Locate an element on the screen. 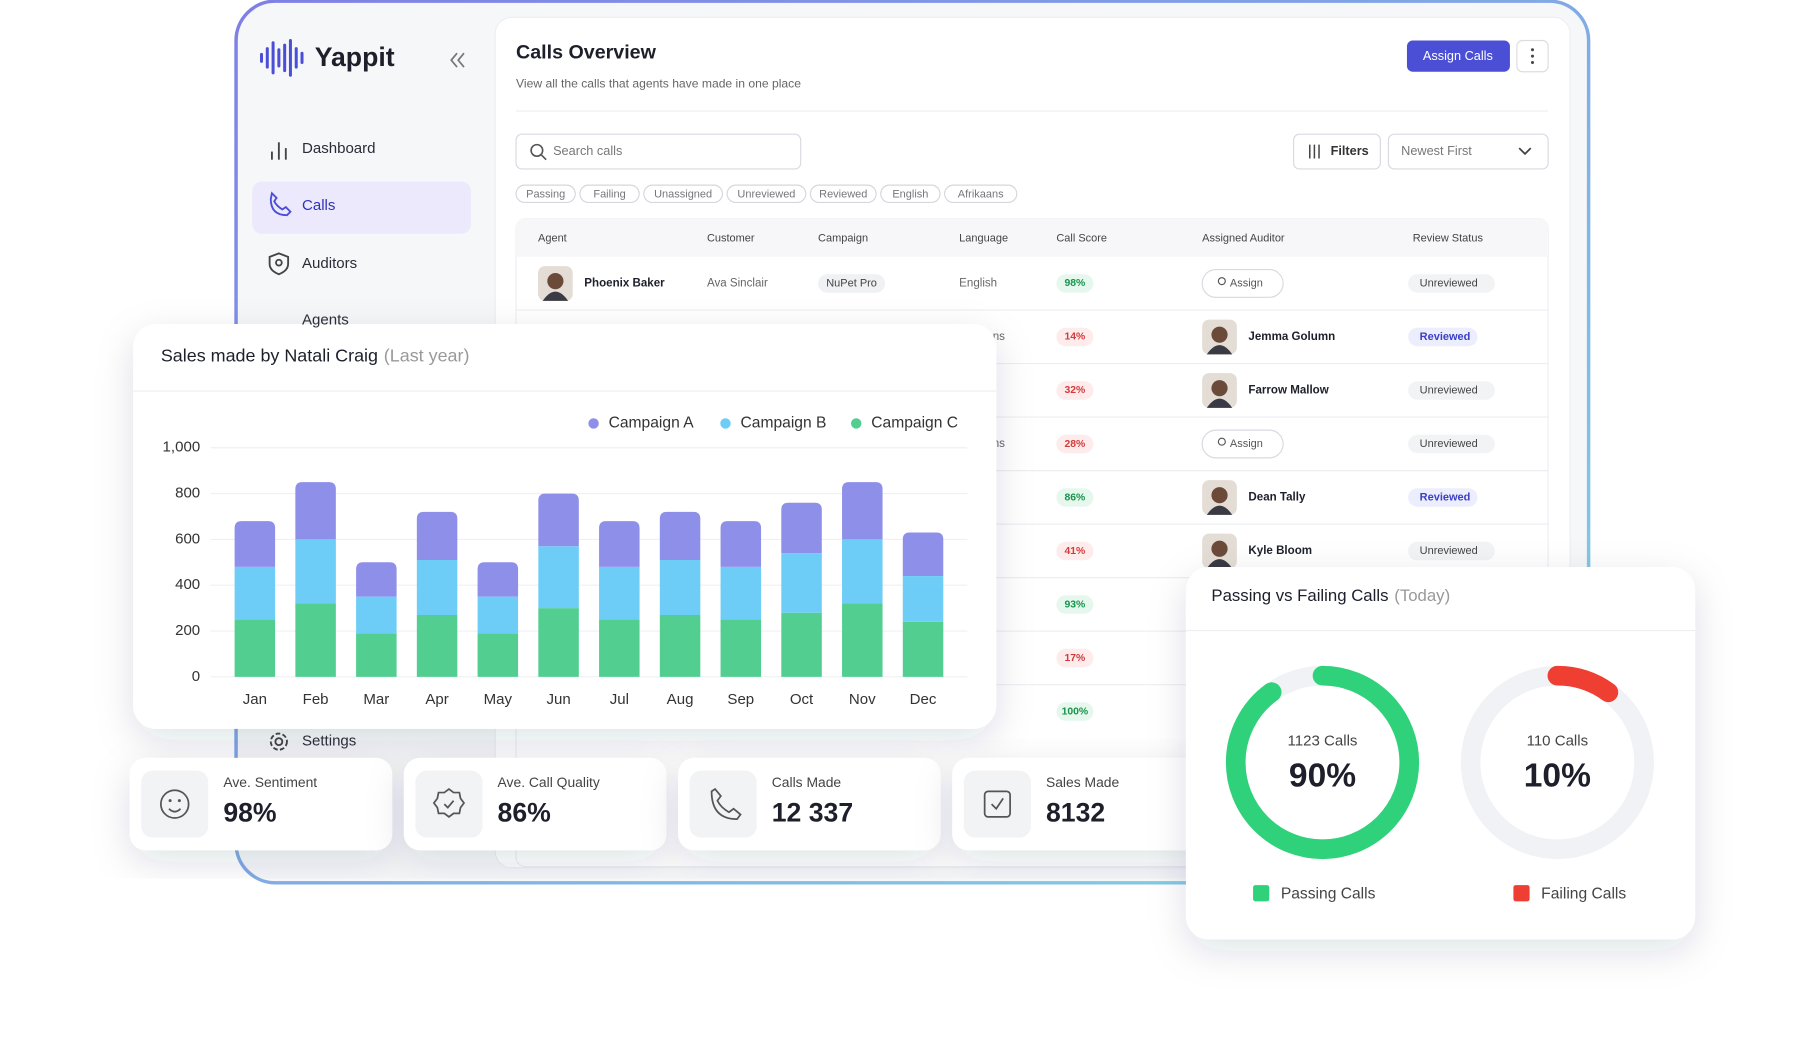 This screenshot has width=1805, height=1039. filters-icon is located at coordinates (1314, 151).